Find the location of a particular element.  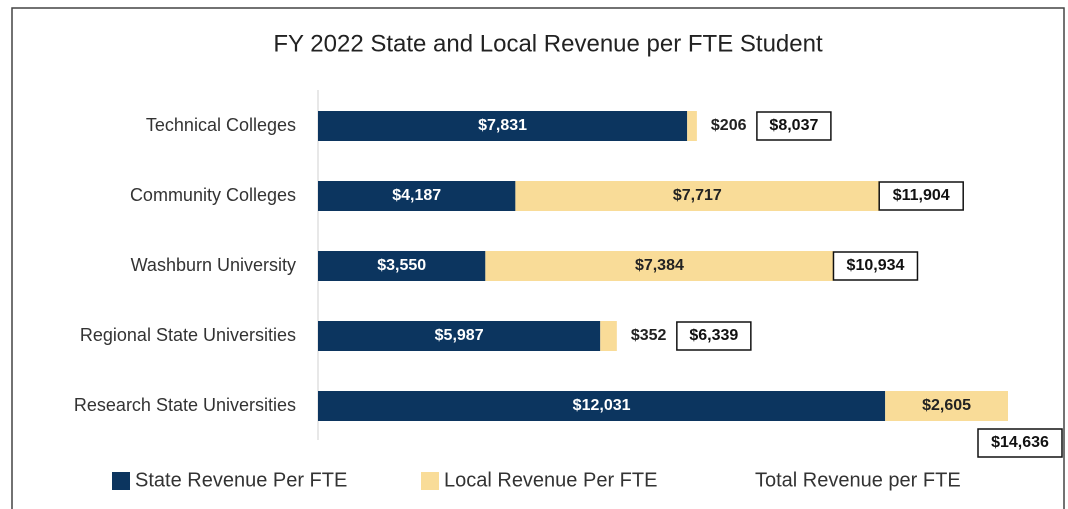

y-tick-label: Community Colleges is located at coordinates (213, 195).